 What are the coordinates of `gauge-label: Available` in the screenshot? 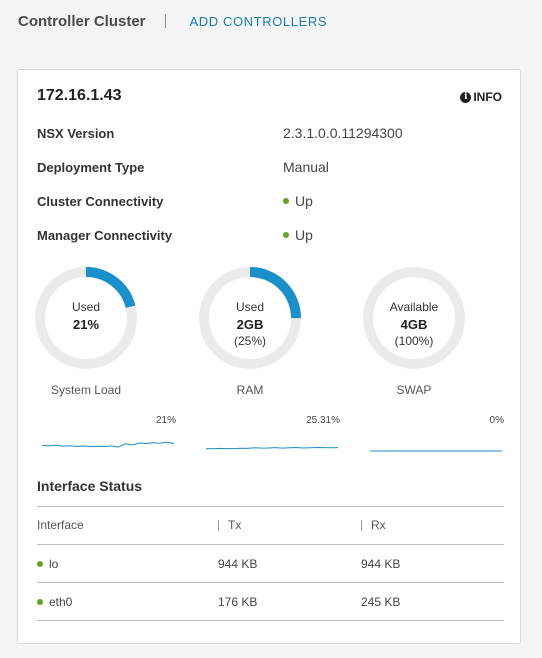 It's located at (414, 307).